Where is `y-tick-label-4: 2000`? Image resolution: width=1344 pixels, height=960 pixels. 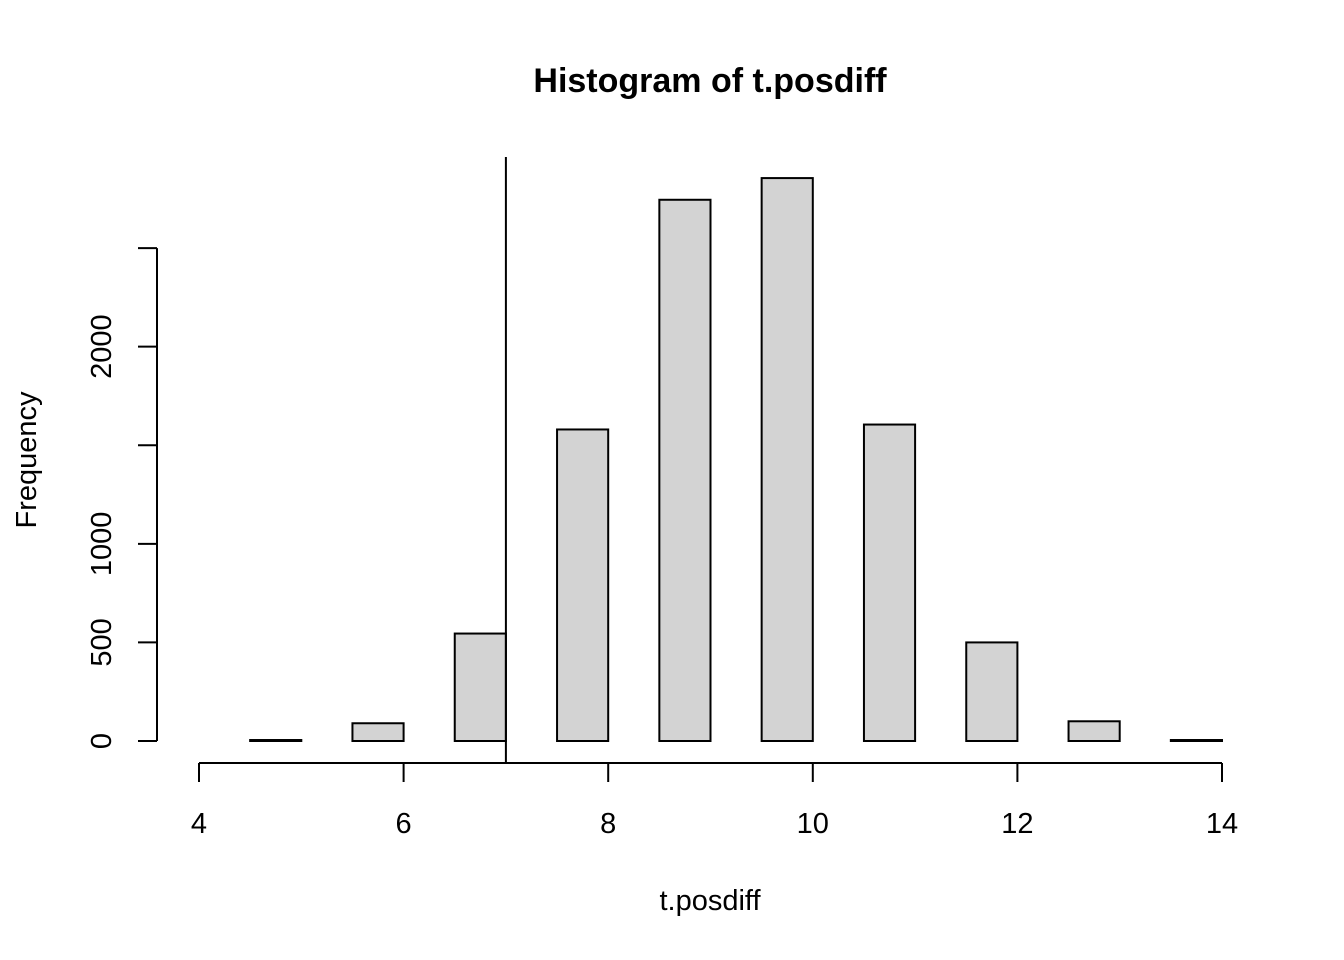 y-tick-label-4: 2000 is located at coordinates (102, 346).